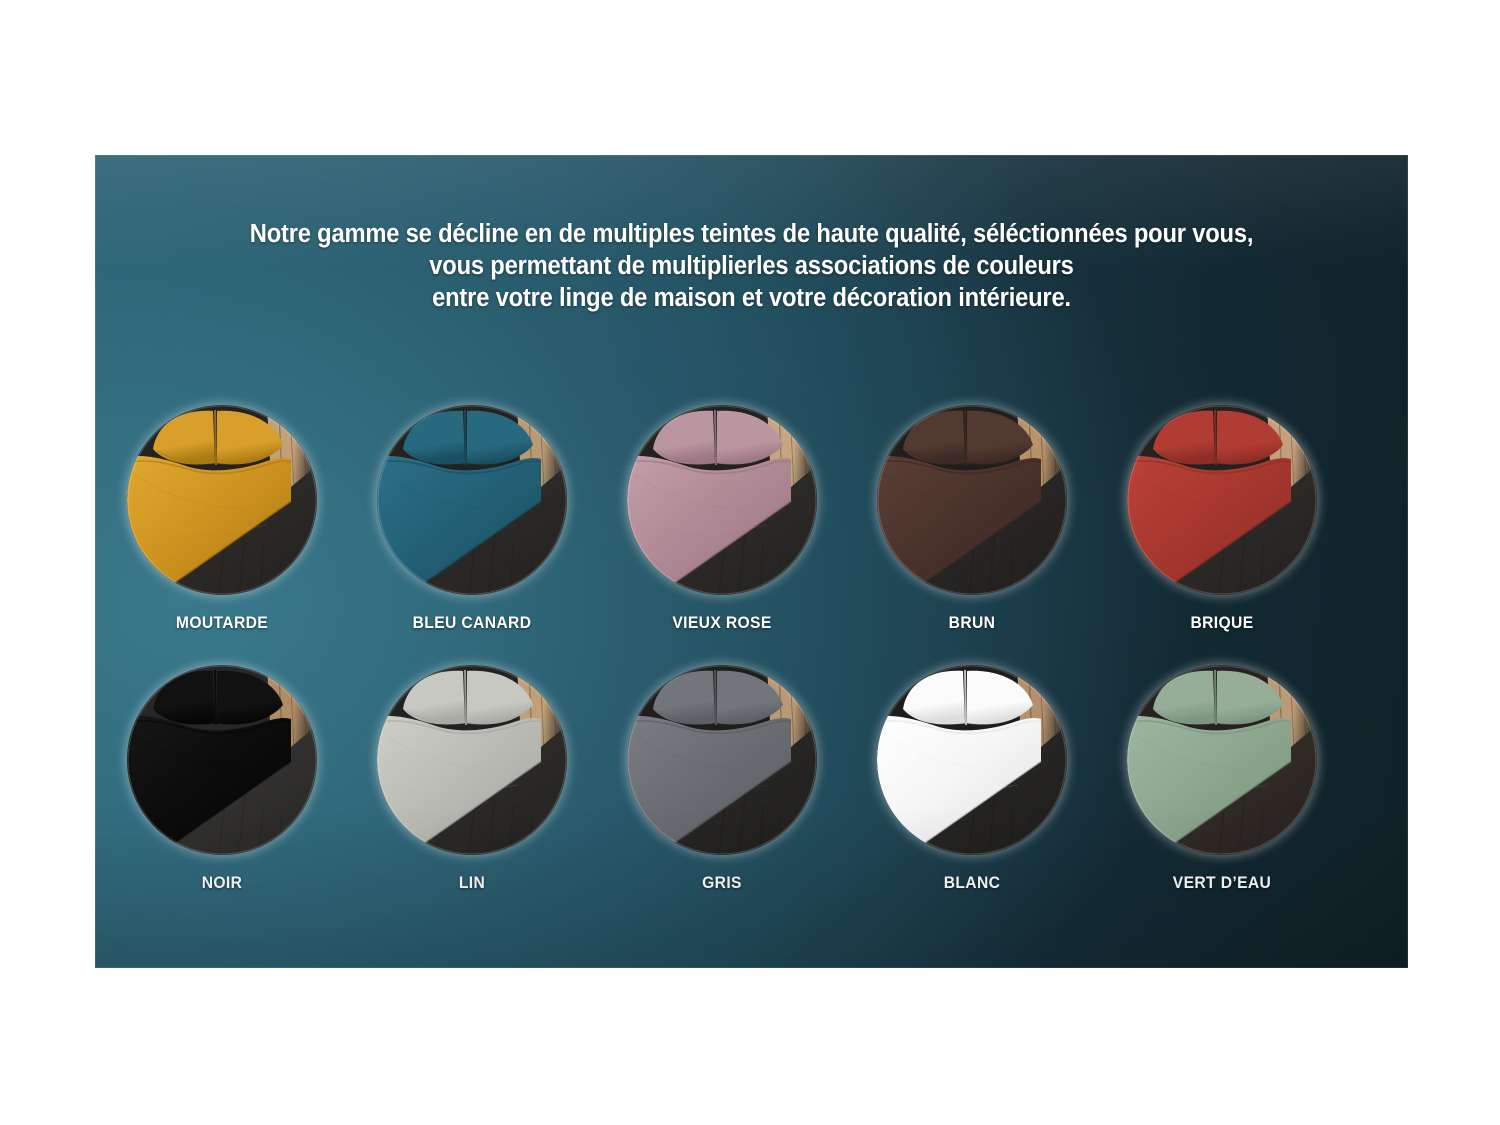 This screenshot has height=1125, width=1500. I want to click on swatch-label: LIN, so click(472, 882).